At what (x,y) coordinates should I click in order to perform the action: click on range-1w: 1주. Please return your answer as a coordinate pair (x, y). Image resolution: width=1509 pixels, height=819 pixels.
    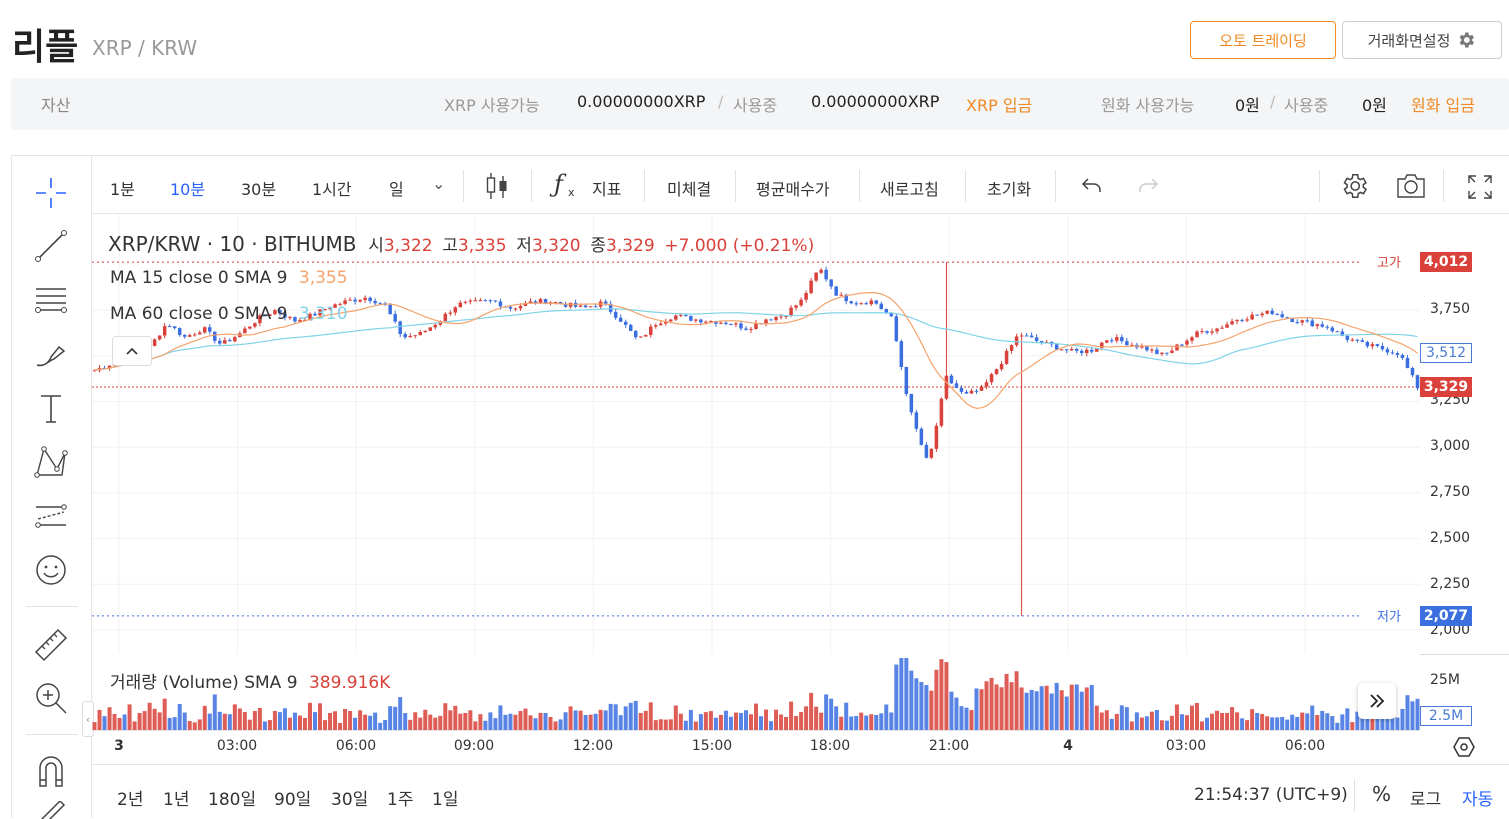
    Looking at the image, I should click on (400, 800).